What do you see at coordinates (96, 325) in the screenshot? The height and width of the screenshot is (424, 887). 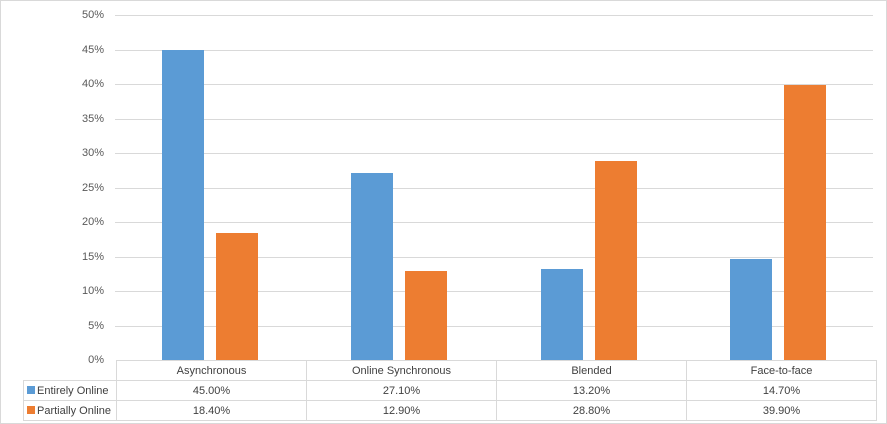 I see `y-tick-label: 5%` at bounding box center [96, 325].